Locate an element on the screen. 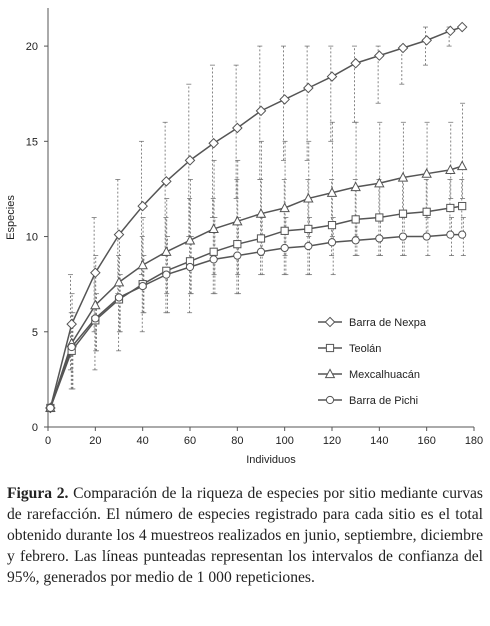 The height and width of the screenshot is (626, 490). x-tick-label: 100 is located at coordinates (284, 441).